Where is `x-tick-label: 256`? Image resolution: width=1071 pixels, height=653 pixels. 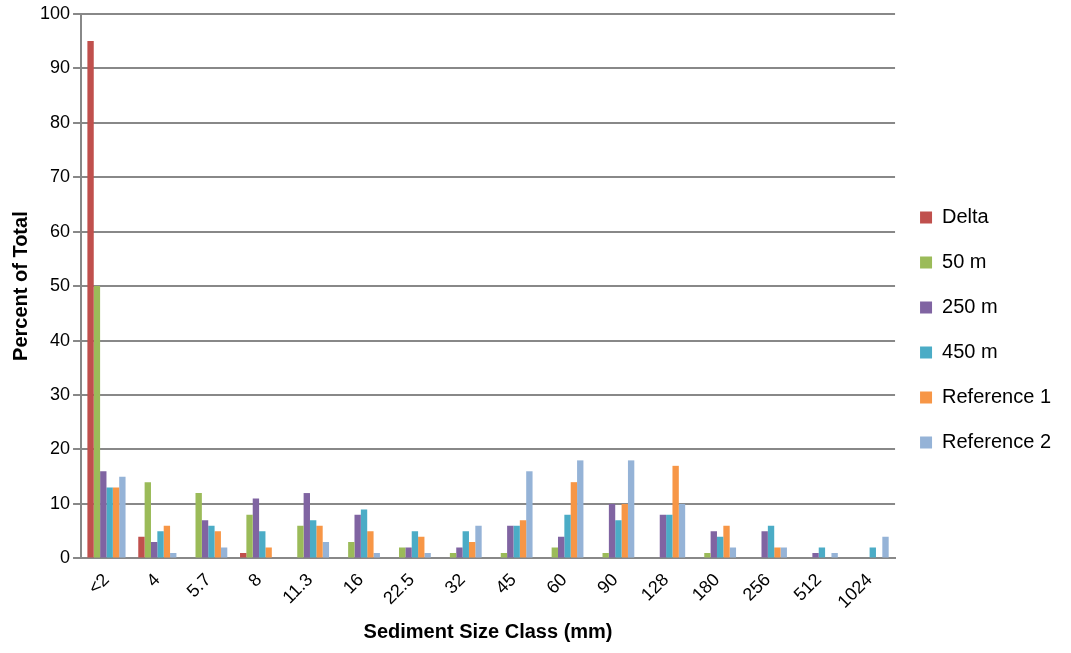
x-tick-label: 256 is located at coordinates (756, 587).